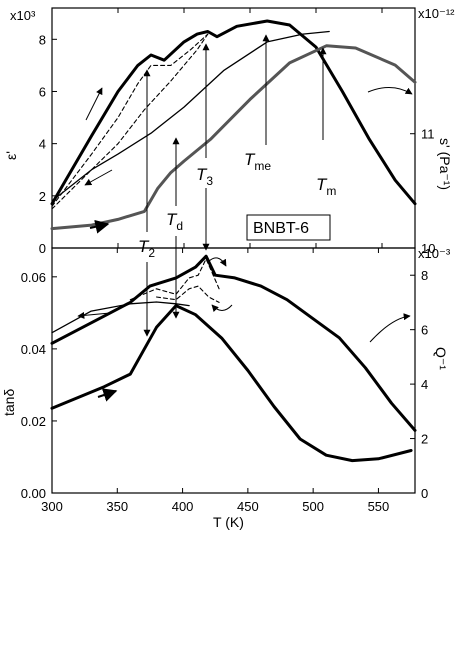 The height and width of the screenshot is (665, 463). Describe the element at coordinates (33, 277) in the screenshot. I see `y-left-tick-label: 0.06` at that location.